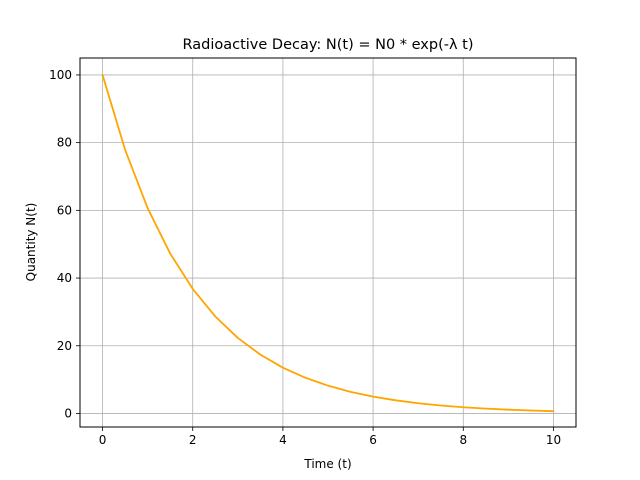 The image size is (640, 480). Describe the element at coordinates (103, 440) in the screenshot. I see `x-tick-label: 0` at that location.